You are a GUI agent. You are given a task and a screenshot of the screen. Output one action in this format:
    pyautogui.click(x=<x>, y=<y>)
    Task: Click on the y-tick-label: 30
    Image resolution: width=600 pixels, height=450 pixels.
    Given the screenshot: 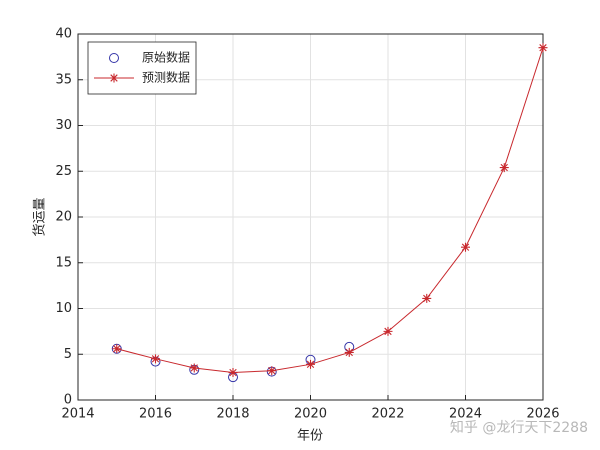 What is the action you would take?
    pyautogui.click(x=63, y=125)
    